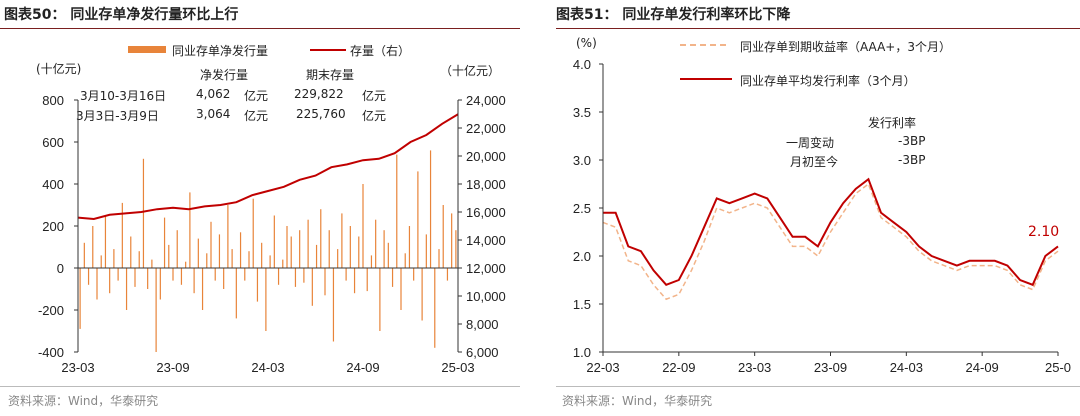 The width and height of the screenshot is (1080, 416). Describe the element at coordinates (117, 116) in the screenshot. I see `table-period: 3月3日-3月9日` at that location.